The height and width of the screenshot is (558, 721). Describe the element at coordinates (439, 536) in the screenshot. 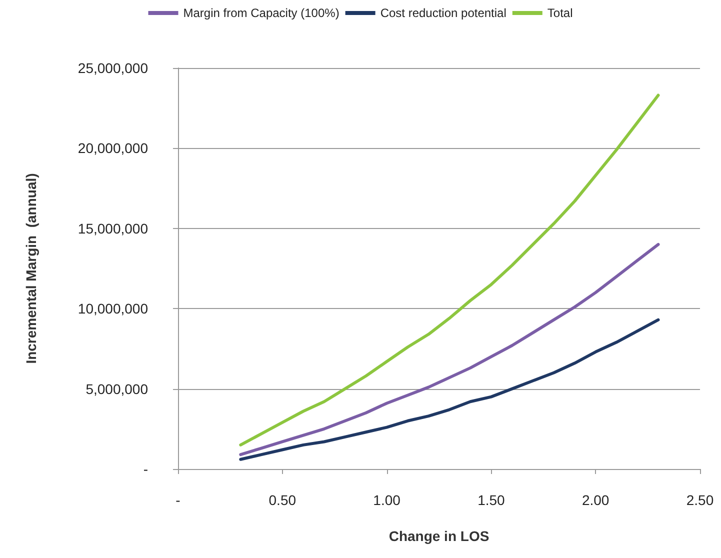

I see `x-axis-title: Change in LOS` at that location.